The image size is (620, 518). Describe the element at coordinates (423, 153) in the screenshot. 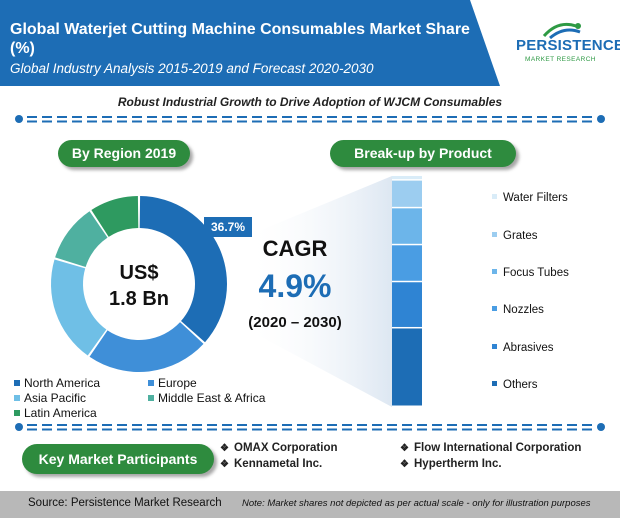

I see `product-section-title: Break-up by Product` at that location.